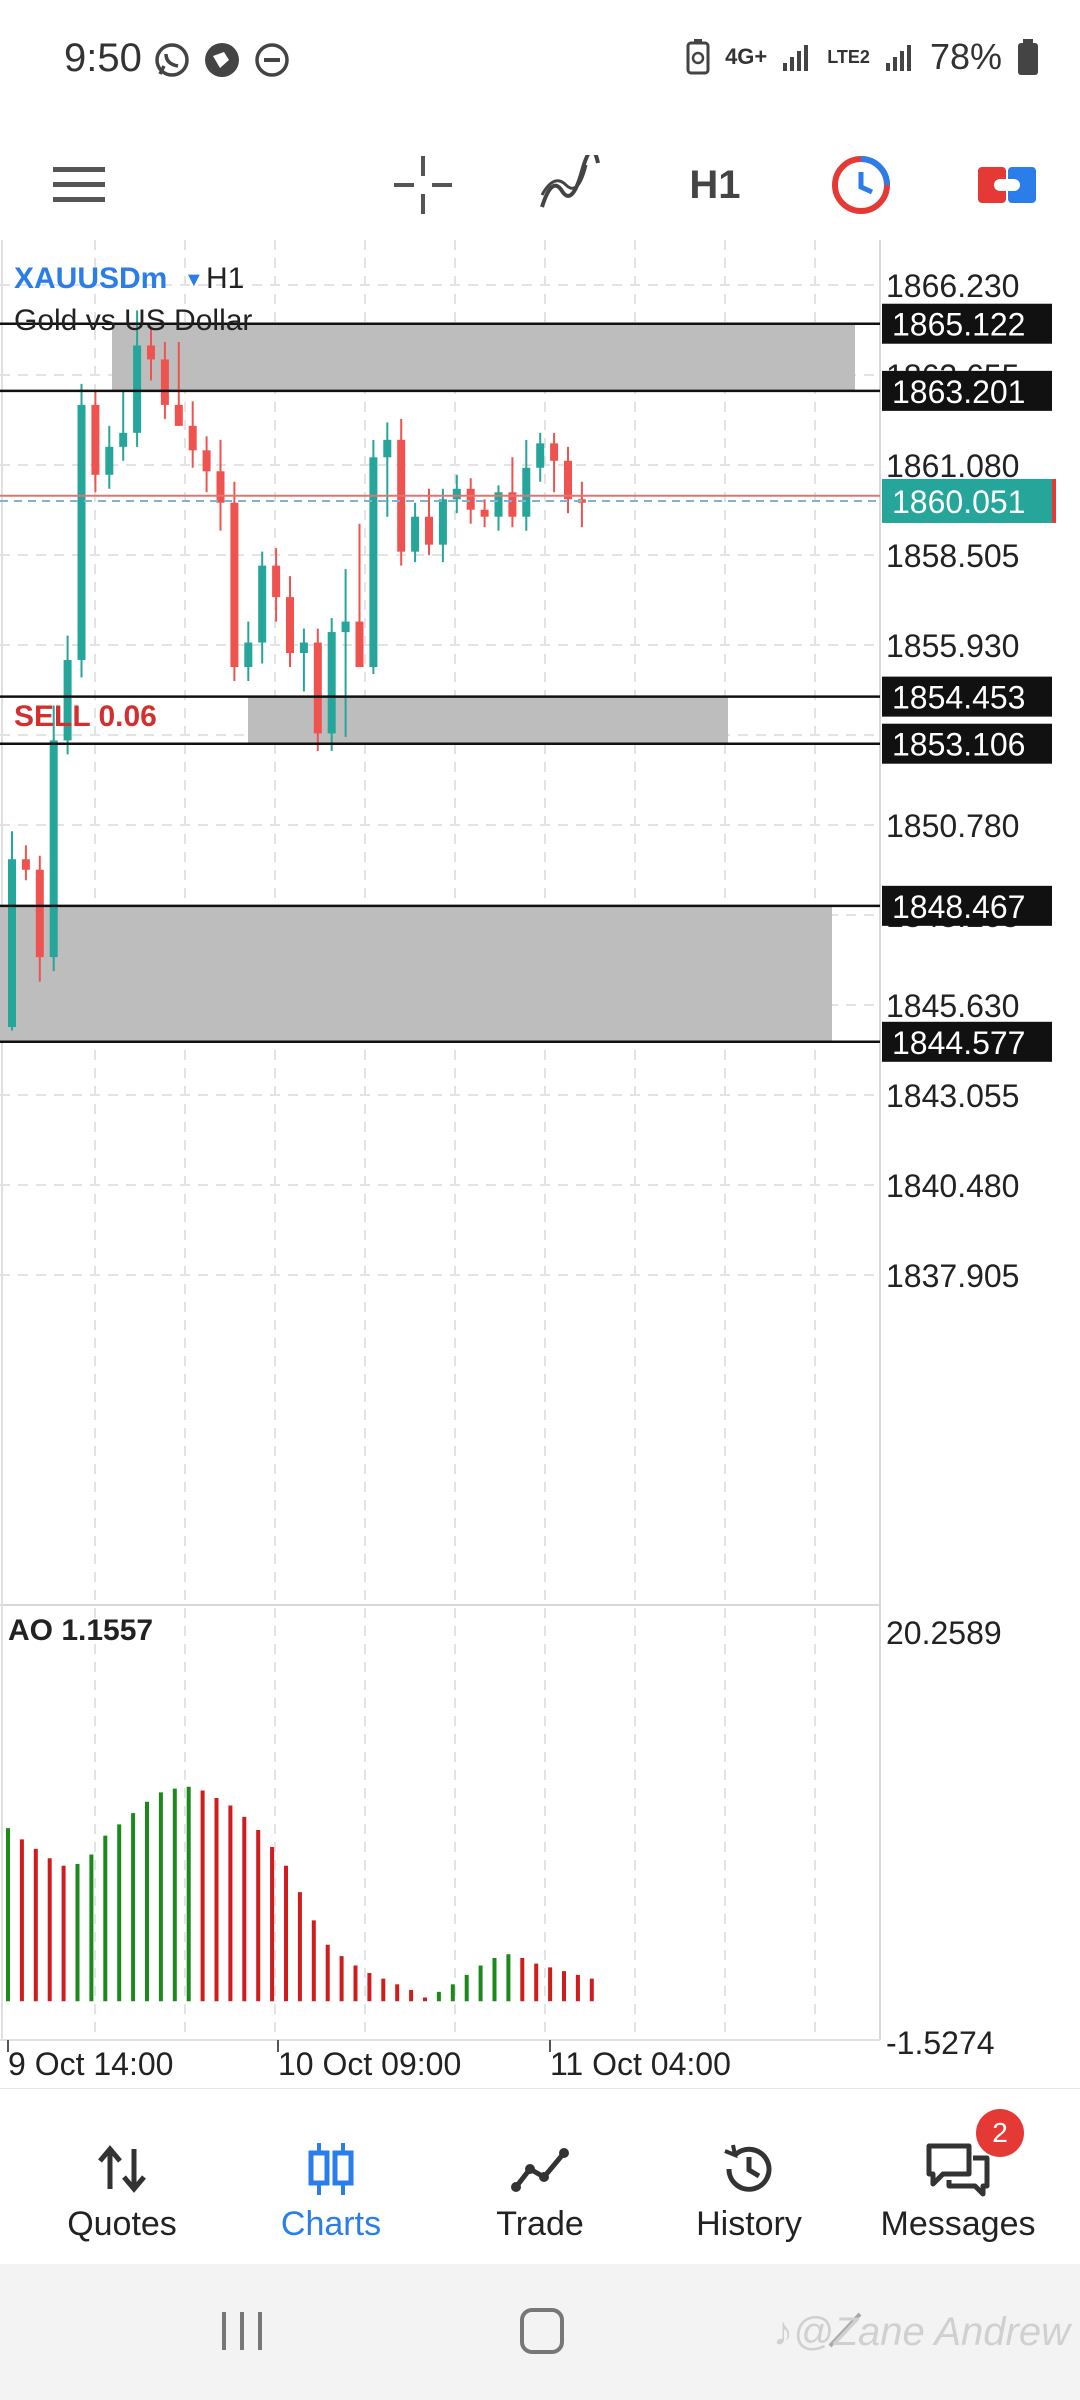 Image resolution: width=1080 pixels, height=2400 pixels. What do you see at coordinates (952, 646) in the screenshot?
I see `price-axis-label: 1855.930` at bounding box center [952, 646].